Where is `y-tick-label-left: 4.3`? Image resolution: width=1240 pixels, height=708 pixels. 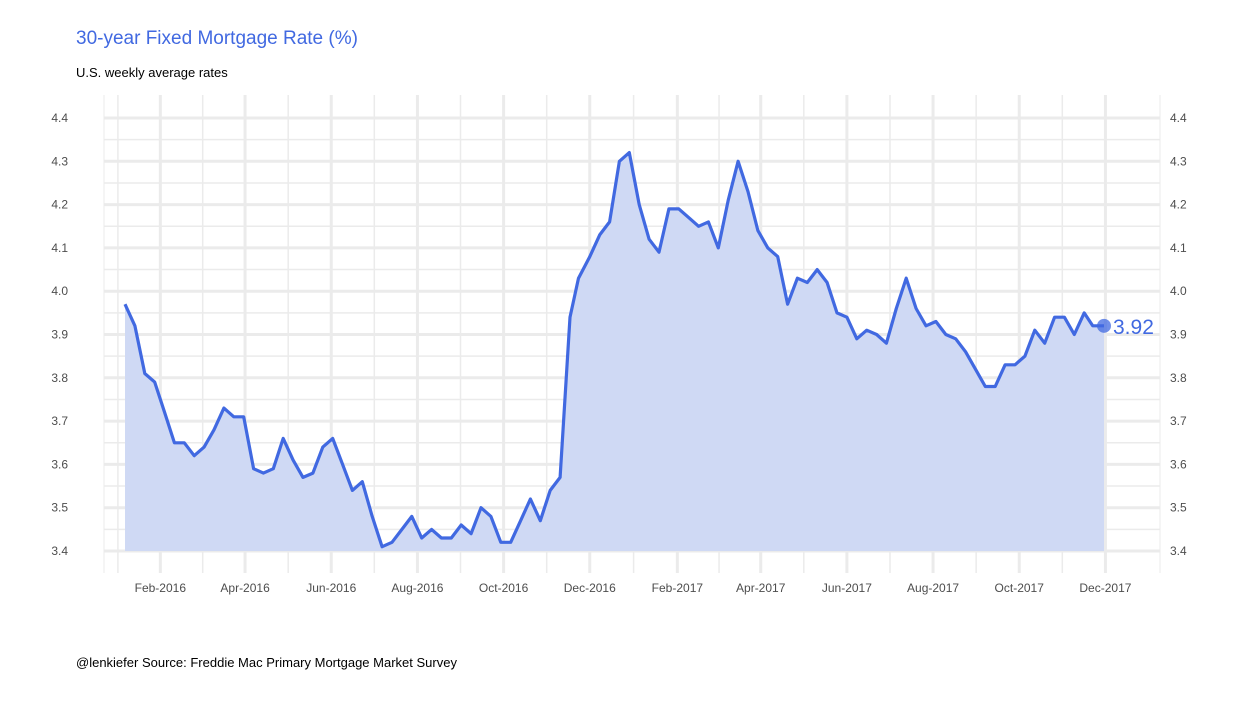
y-tick-label-left: 4.3 is located at coordinates (59, 161).